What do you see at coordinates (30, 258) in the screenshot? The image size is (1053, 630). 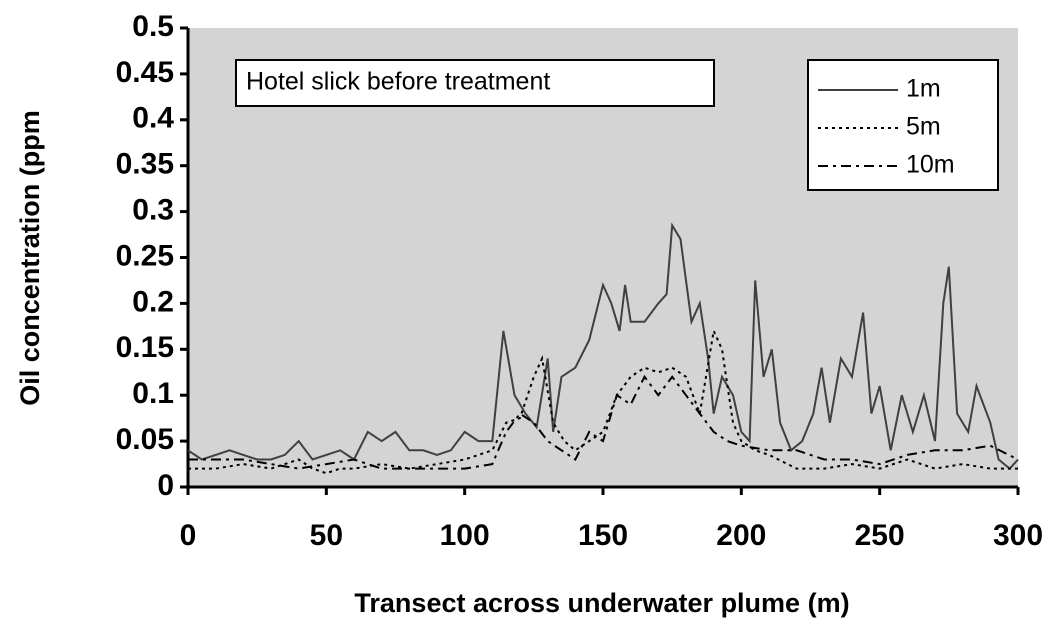 I see `y-axis-label: Oil concentration (ppm` at bounding box center [30, 258].